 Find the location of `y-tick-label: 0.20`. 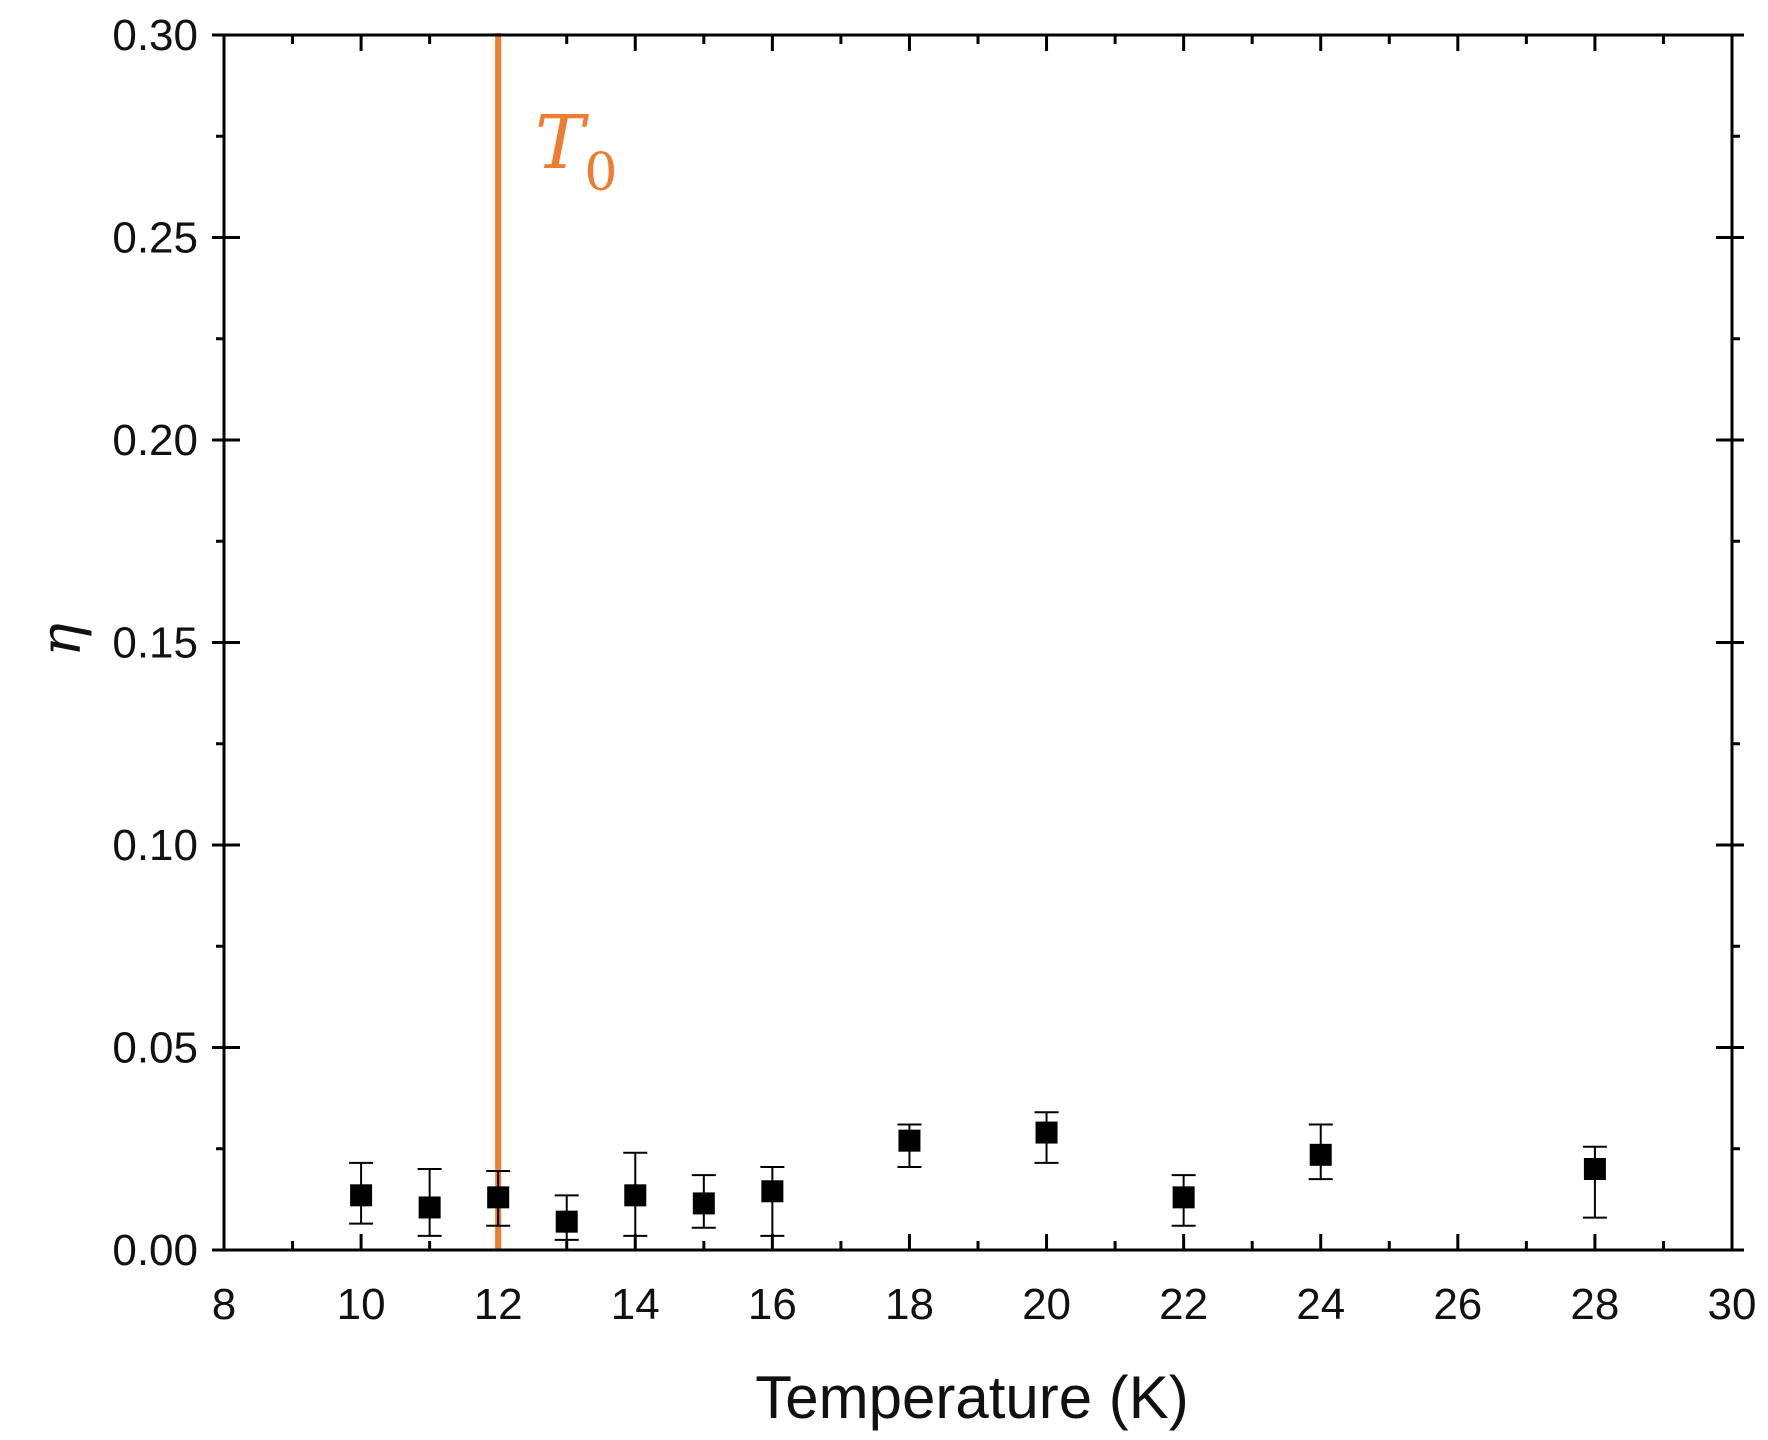

y-tick-label: 0.20 is located at coordinates (155, 440).